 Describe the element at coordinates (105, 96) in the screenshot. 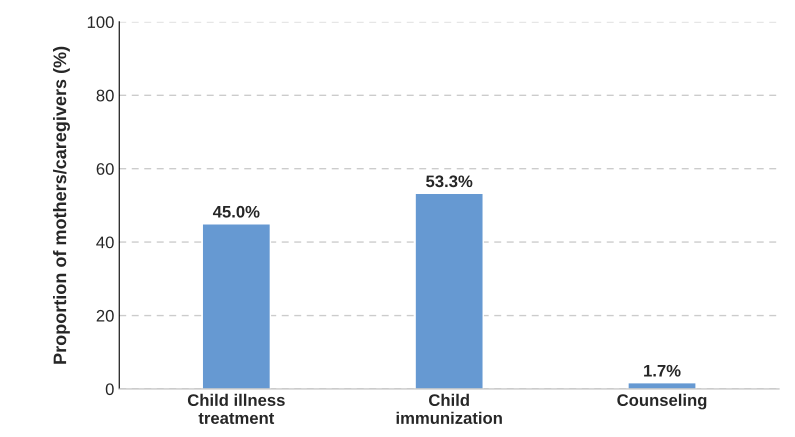

I see `y-tick-label: 80` at that location.